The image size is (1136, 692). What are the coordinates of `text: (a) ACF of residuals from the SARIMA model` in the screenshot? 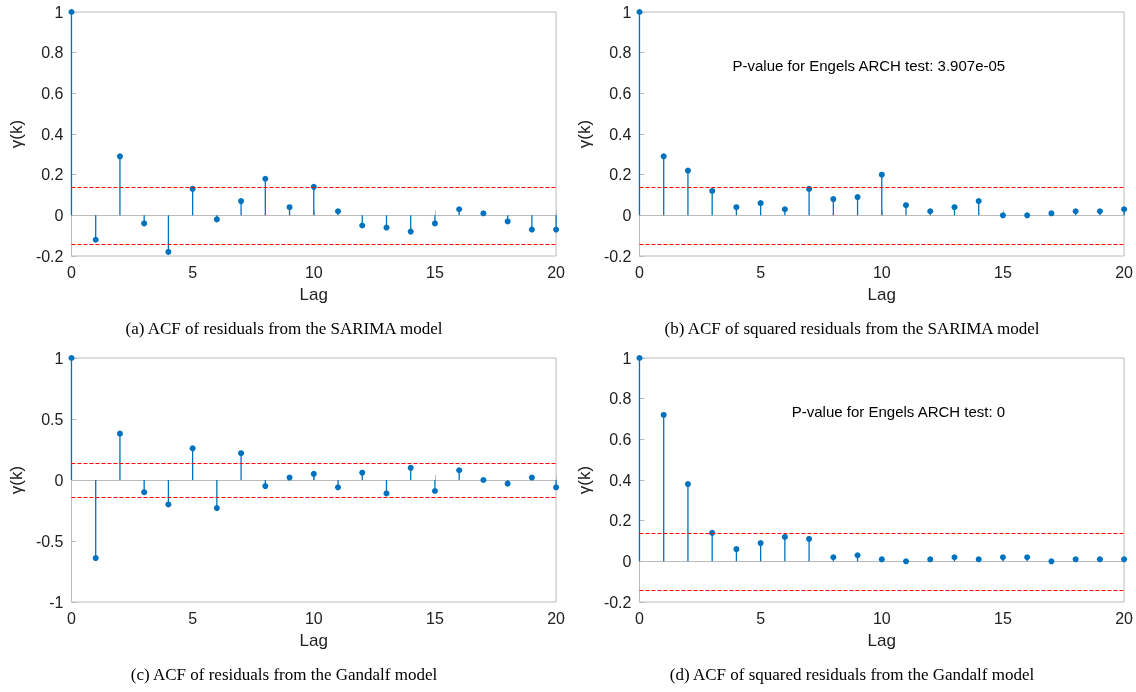 It's located at (284, 328).